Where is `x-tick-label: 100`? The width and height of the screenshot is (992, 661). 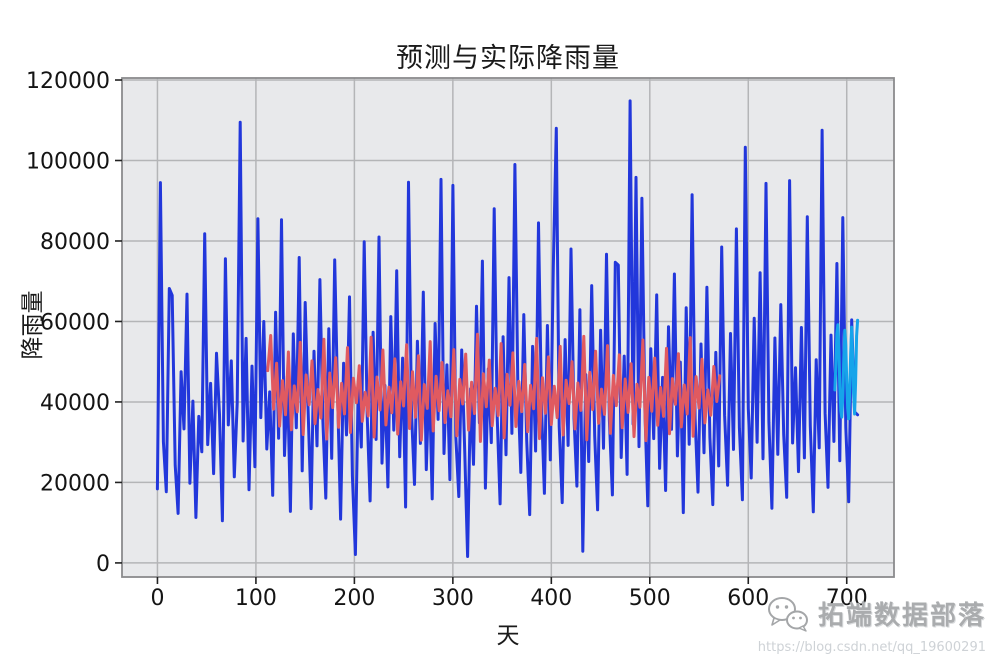
x-tick-label: 100 is located at coordinates (256, 598).